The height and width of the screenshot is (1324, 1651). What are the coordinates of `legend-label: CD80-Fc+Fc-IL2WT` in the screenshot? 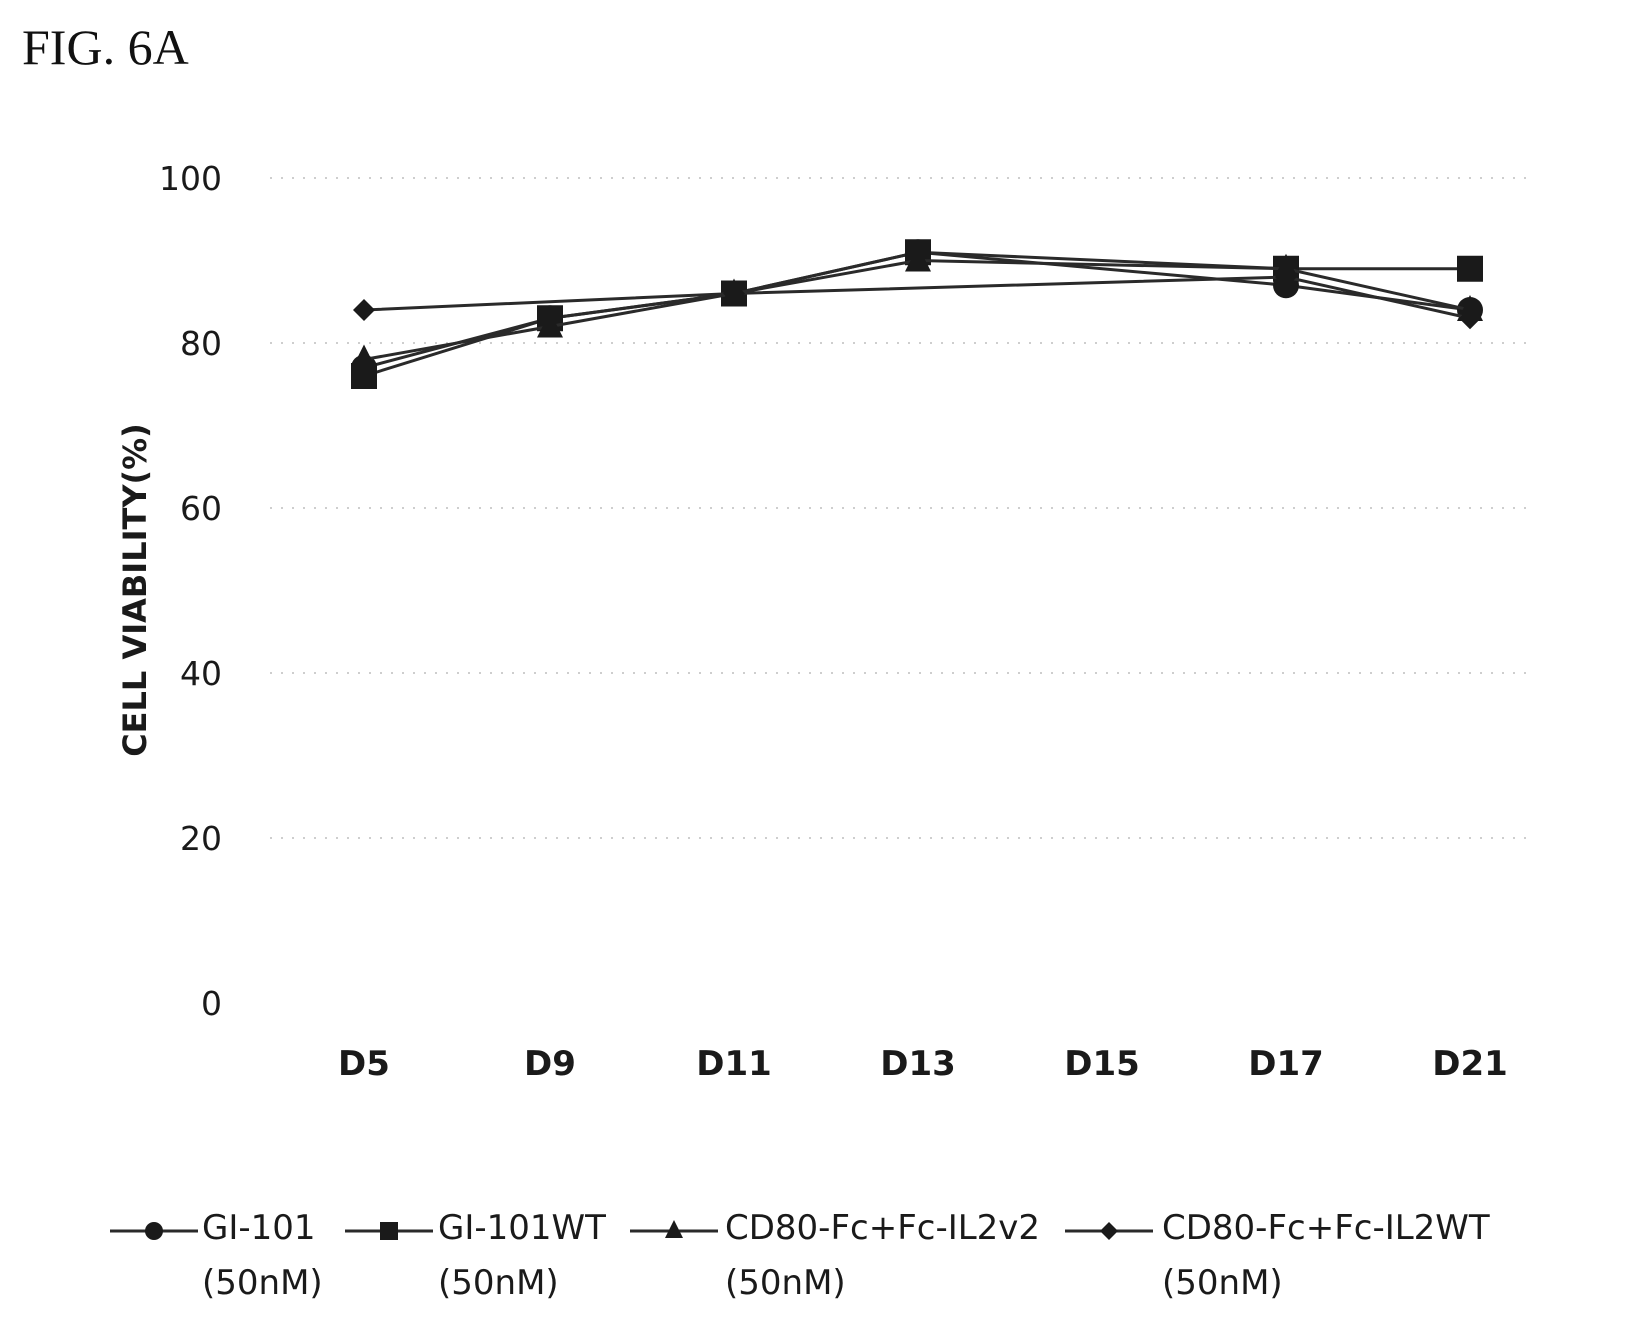 It's located at (1326, 1228).